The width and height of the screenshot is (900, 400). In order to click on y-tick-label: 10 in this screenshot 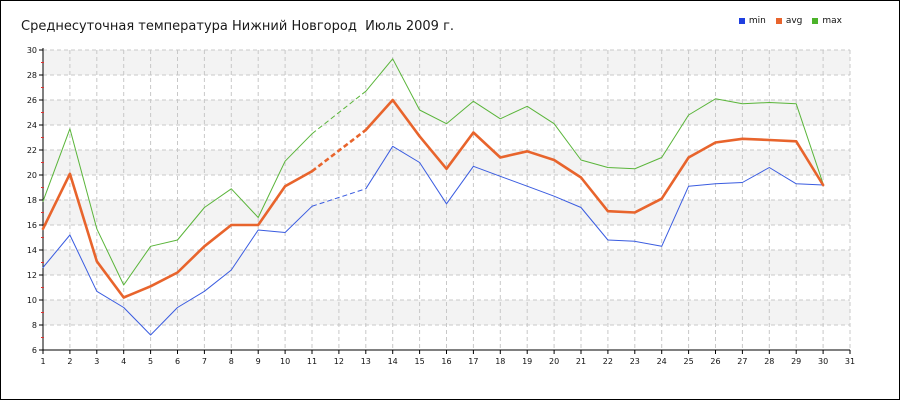, I will do `click(32, 300)`.